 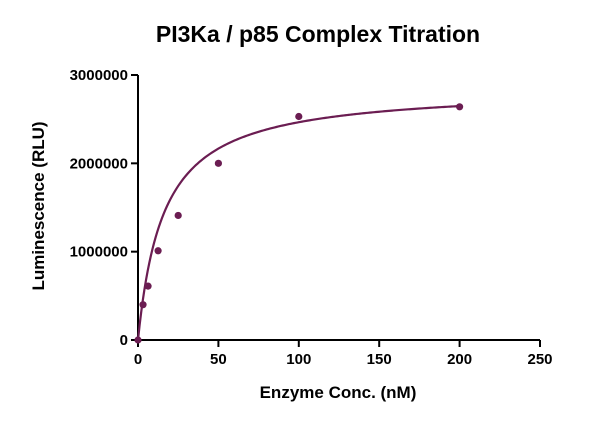 What do you see at coordinates (99, 252) in the screenshot?
I see `y-tick-label: 1000000` at bounding box center [99, 252].